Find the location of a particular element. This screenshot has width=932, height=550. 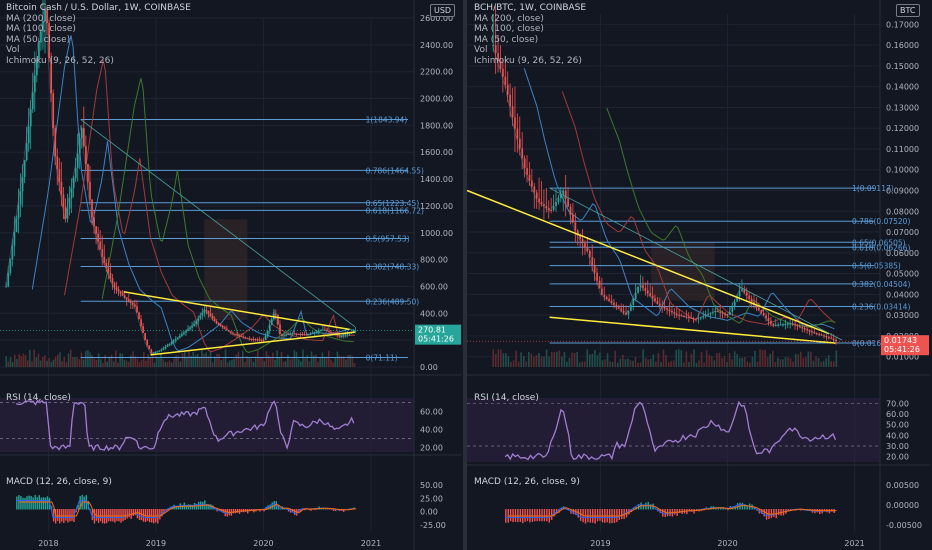

right-price-tick: 0.05000 is located at coordinates (902, 274).